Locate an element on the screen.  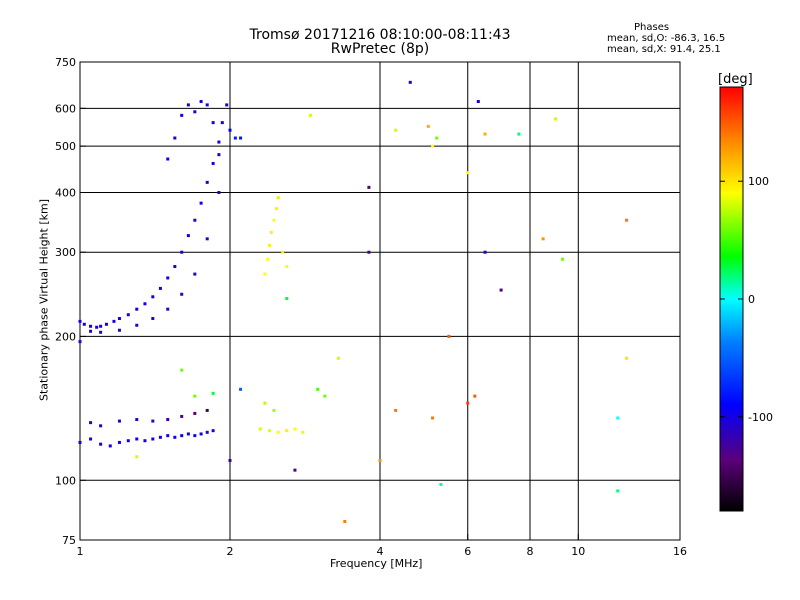
x-tick-label: 6 is located at coordinates (467, 551).